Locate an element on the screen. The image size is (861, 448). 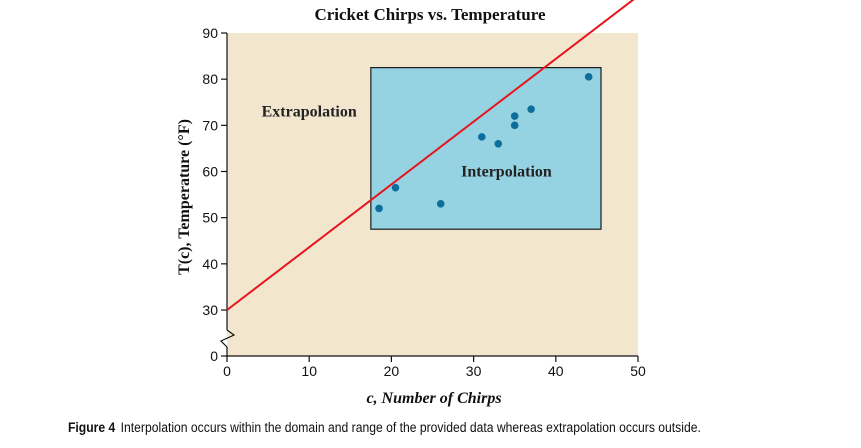
annotations: Extrapolation Interpolation is located at coordinates (407, 141).